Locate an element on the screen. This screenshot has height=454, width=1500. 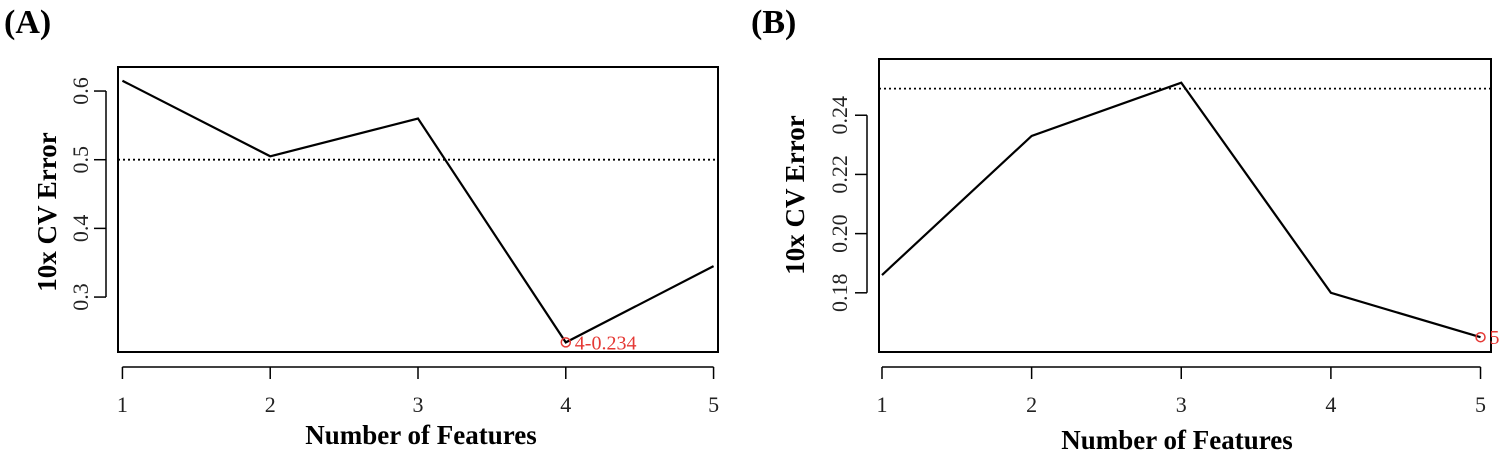
y-tick-label: 0.20 is located at coordinates (839, 233).